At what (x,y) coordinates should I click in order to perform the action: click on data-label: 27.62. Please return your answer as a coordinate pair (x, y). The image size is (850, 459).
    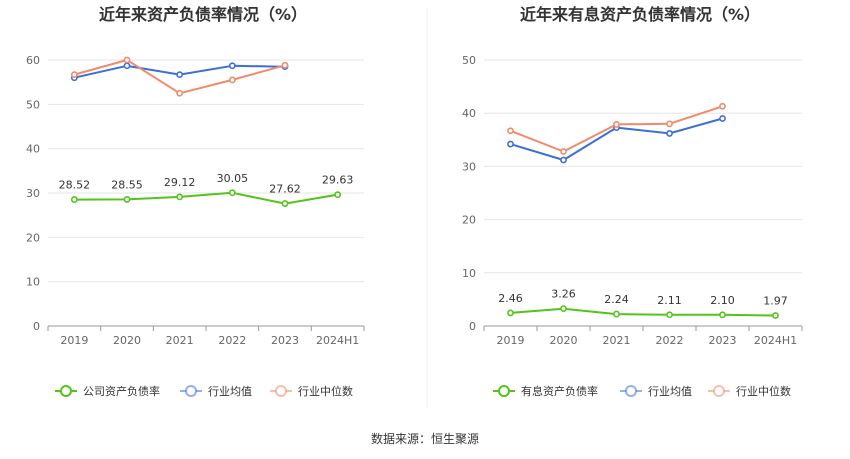
    Looking at the image, I should click on (285, 189).